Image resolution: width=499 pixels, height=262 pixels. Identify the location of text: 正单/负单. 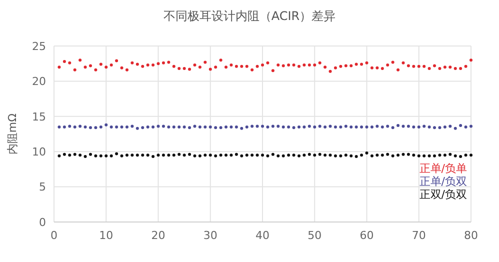
(443, 168).